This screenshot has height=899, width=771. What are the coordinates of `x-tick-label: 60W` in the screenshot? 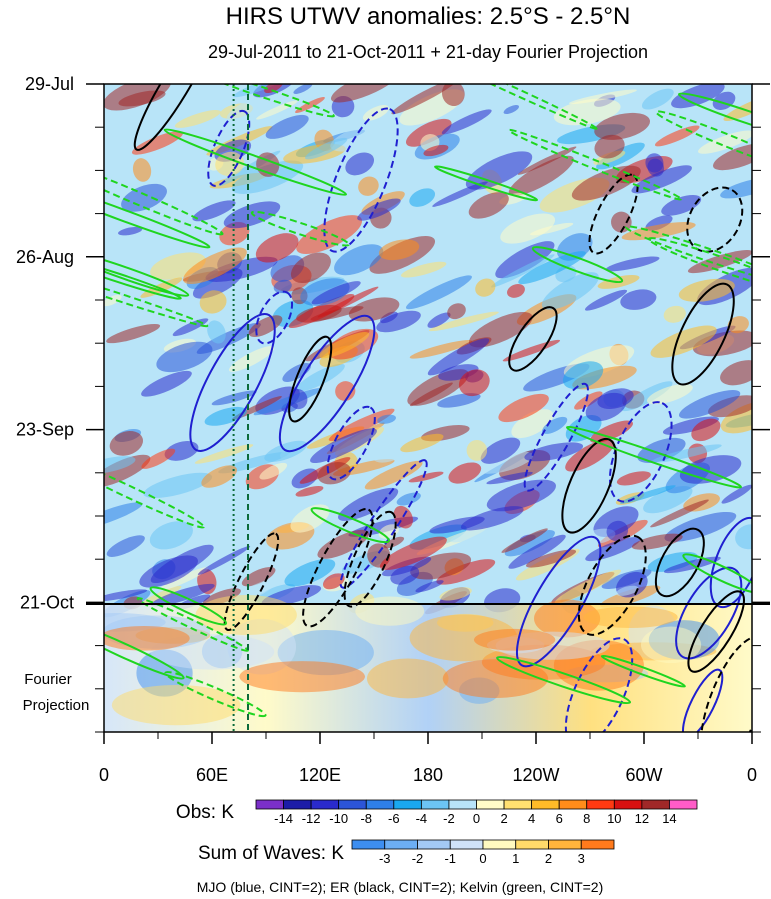 It's located at (643, 775).